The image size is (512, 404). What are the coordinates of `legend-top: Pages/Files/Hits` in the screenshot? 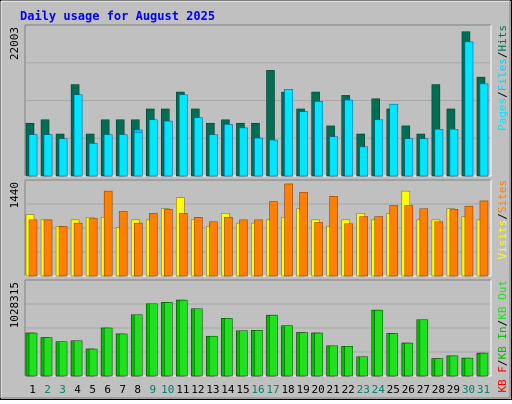 It's located at (502, 78).